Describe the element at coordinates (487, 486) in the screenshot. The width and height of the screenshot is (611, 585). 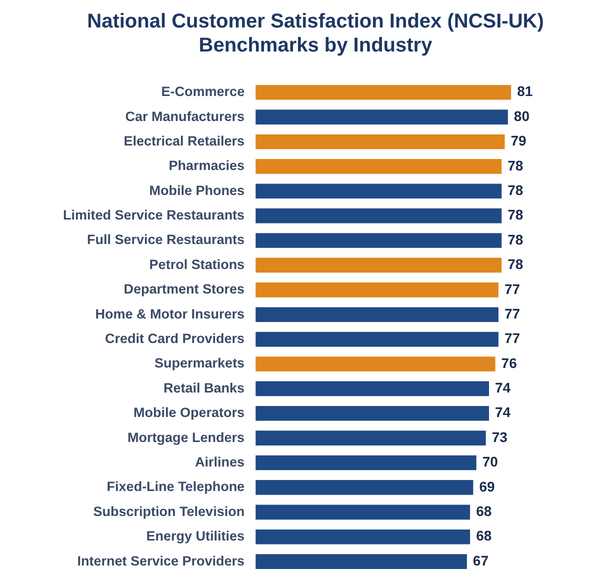
I see `data-label: 69` at that location.